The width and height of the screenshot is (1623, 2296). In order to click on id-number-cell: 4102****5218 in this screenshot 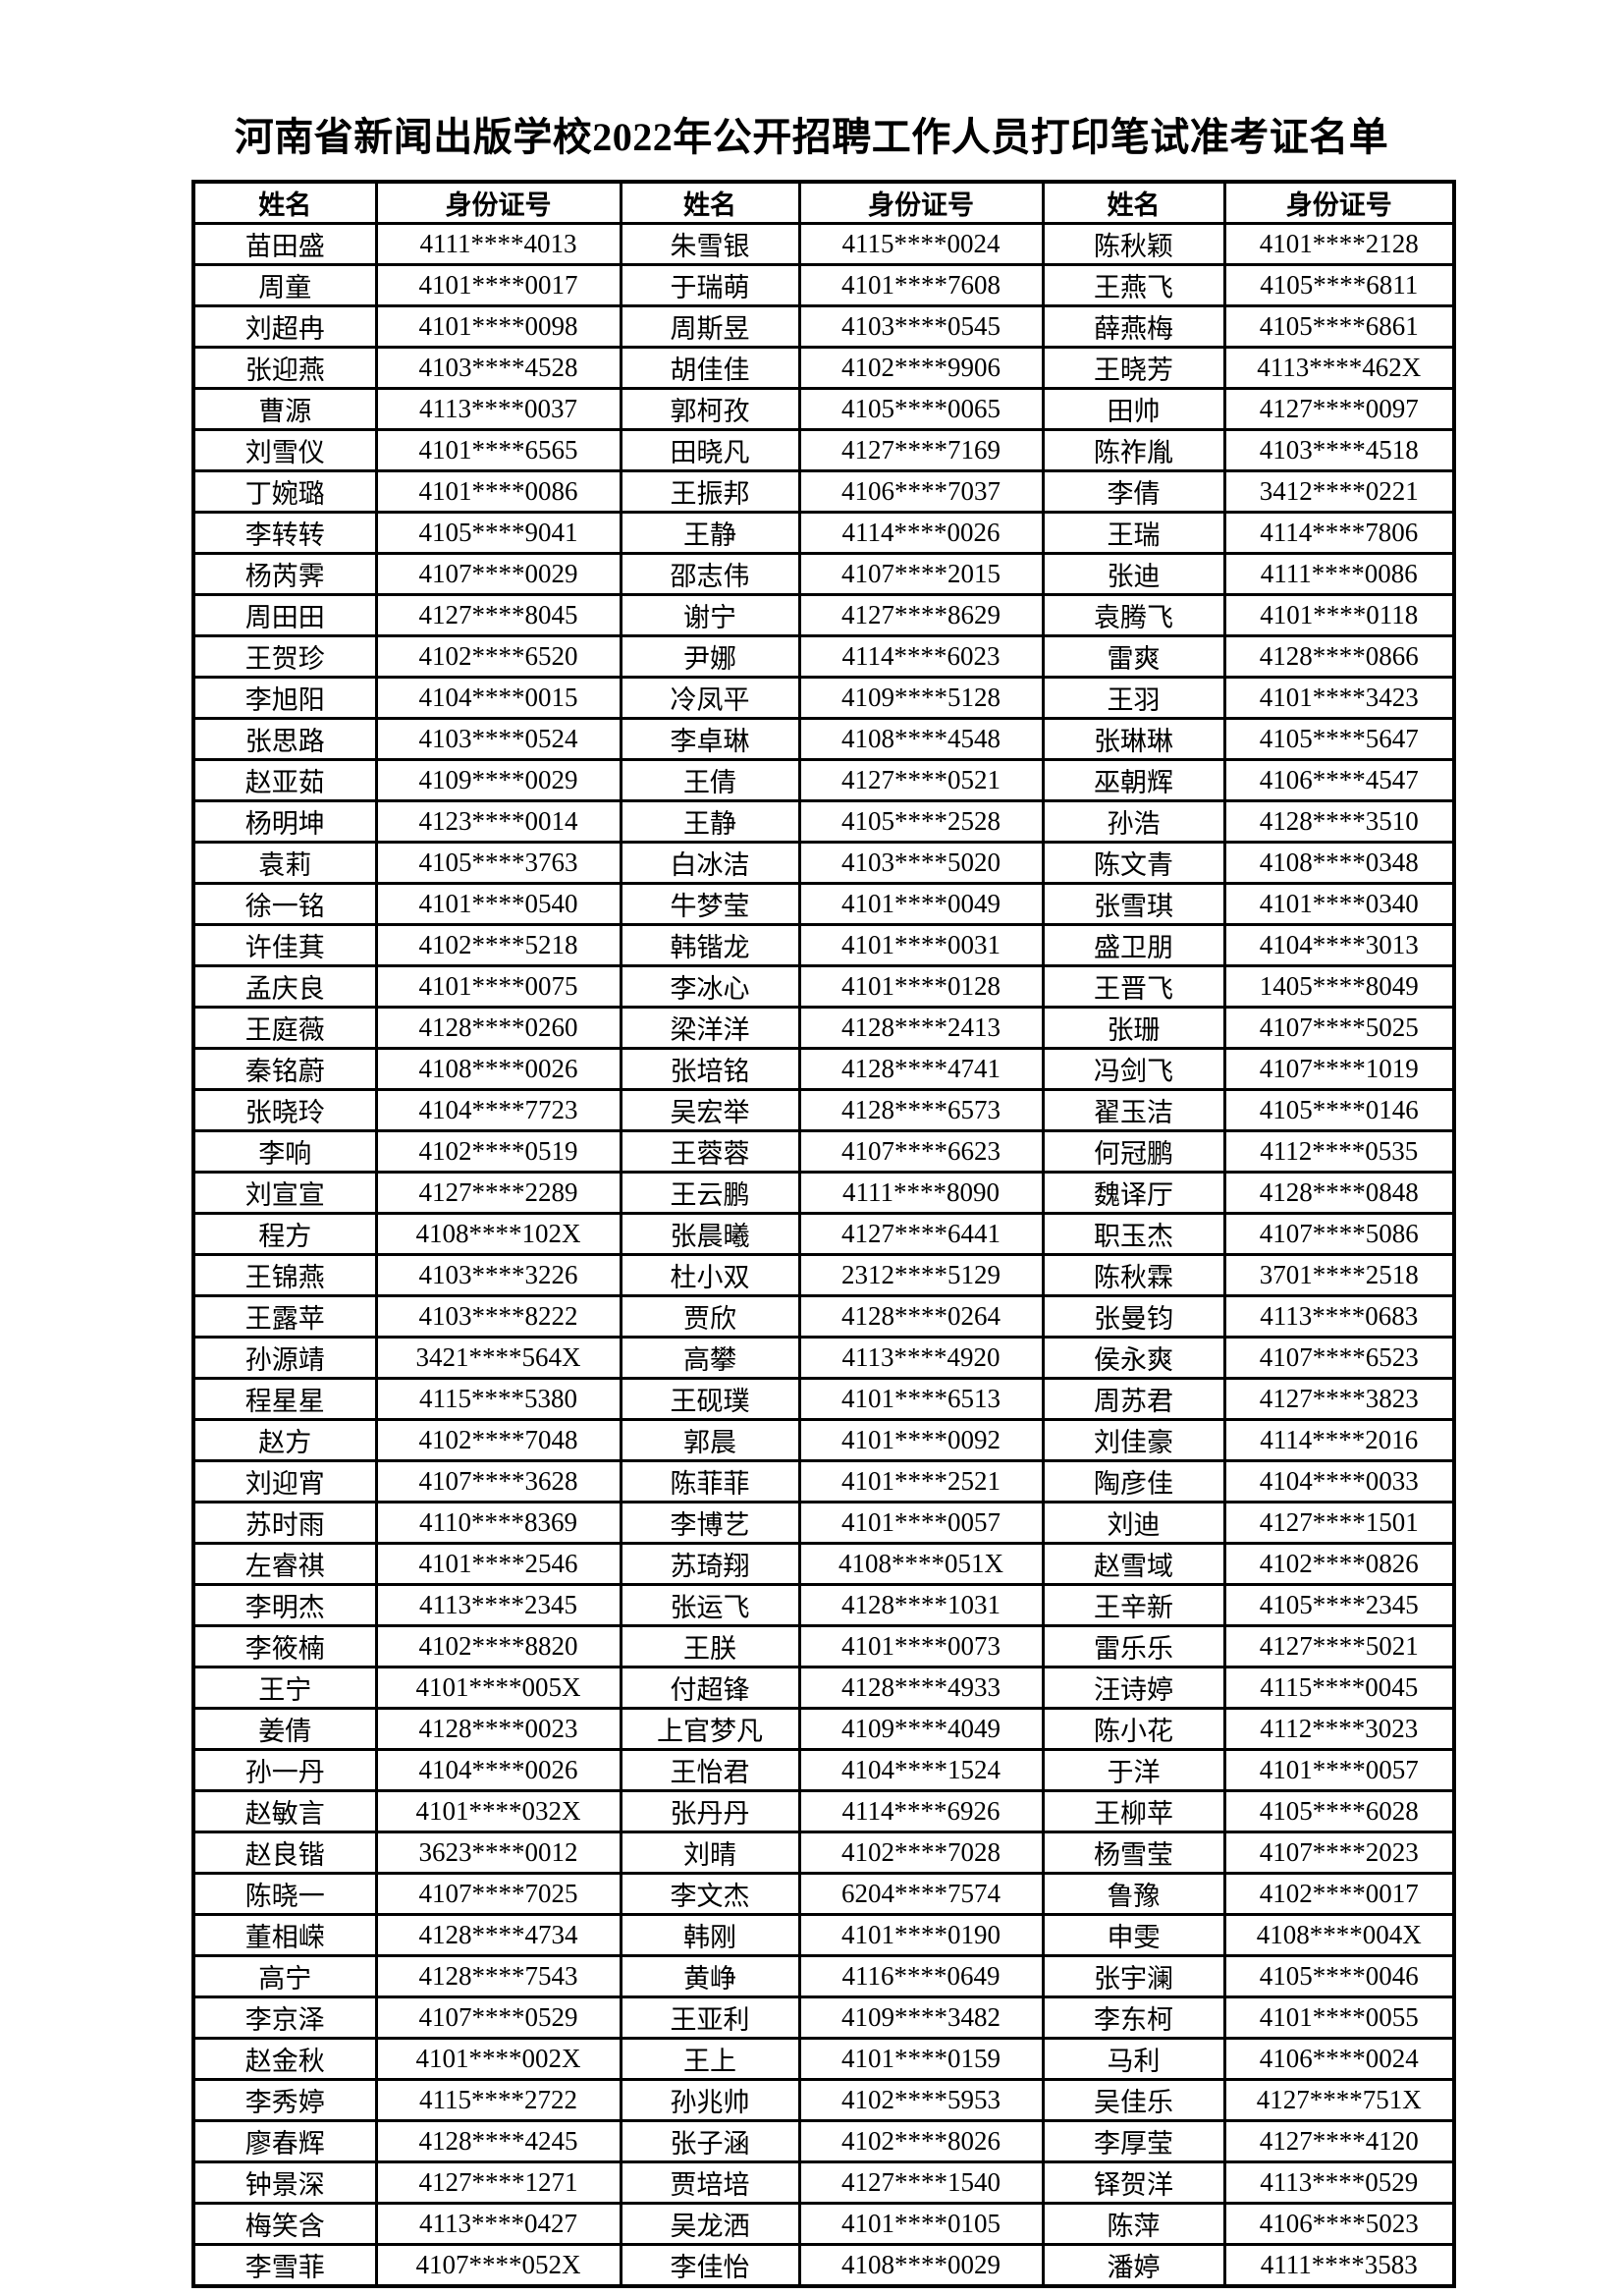, I will do `click(498, 945)`.